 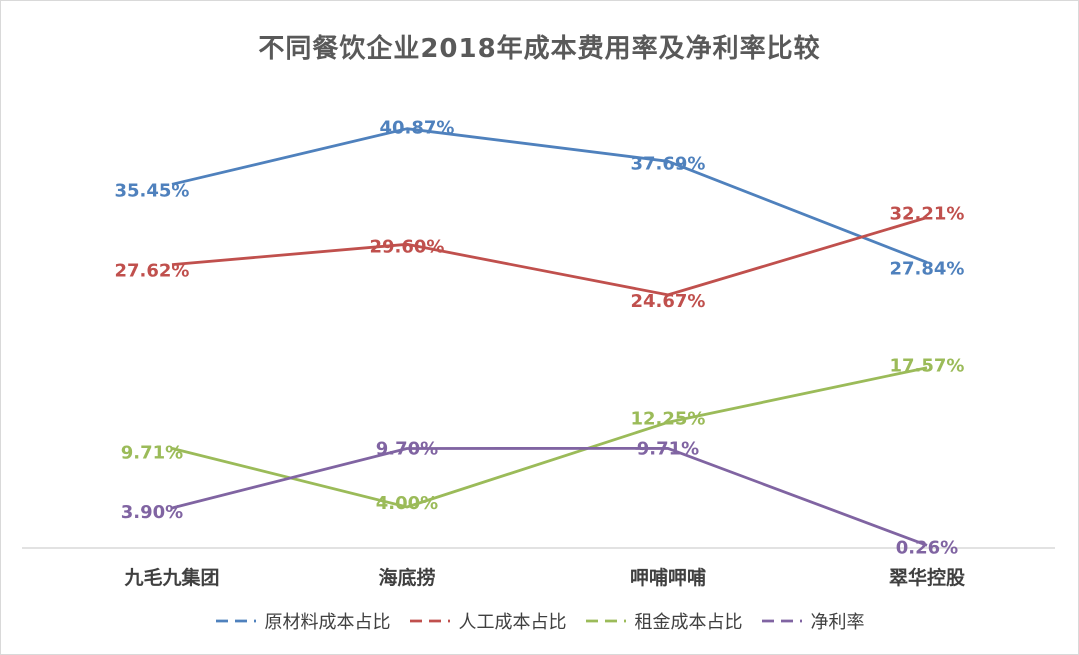 What do you see at coordinates (927, 214) in the screenshot?
I see `data-label: 32.21%` at bounding box center [927, 214].